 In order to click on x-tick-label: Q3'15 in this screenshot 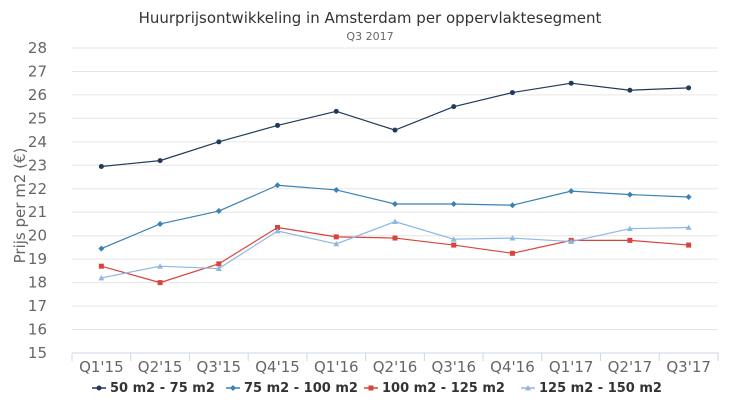, I will do `click(219, 367)`.